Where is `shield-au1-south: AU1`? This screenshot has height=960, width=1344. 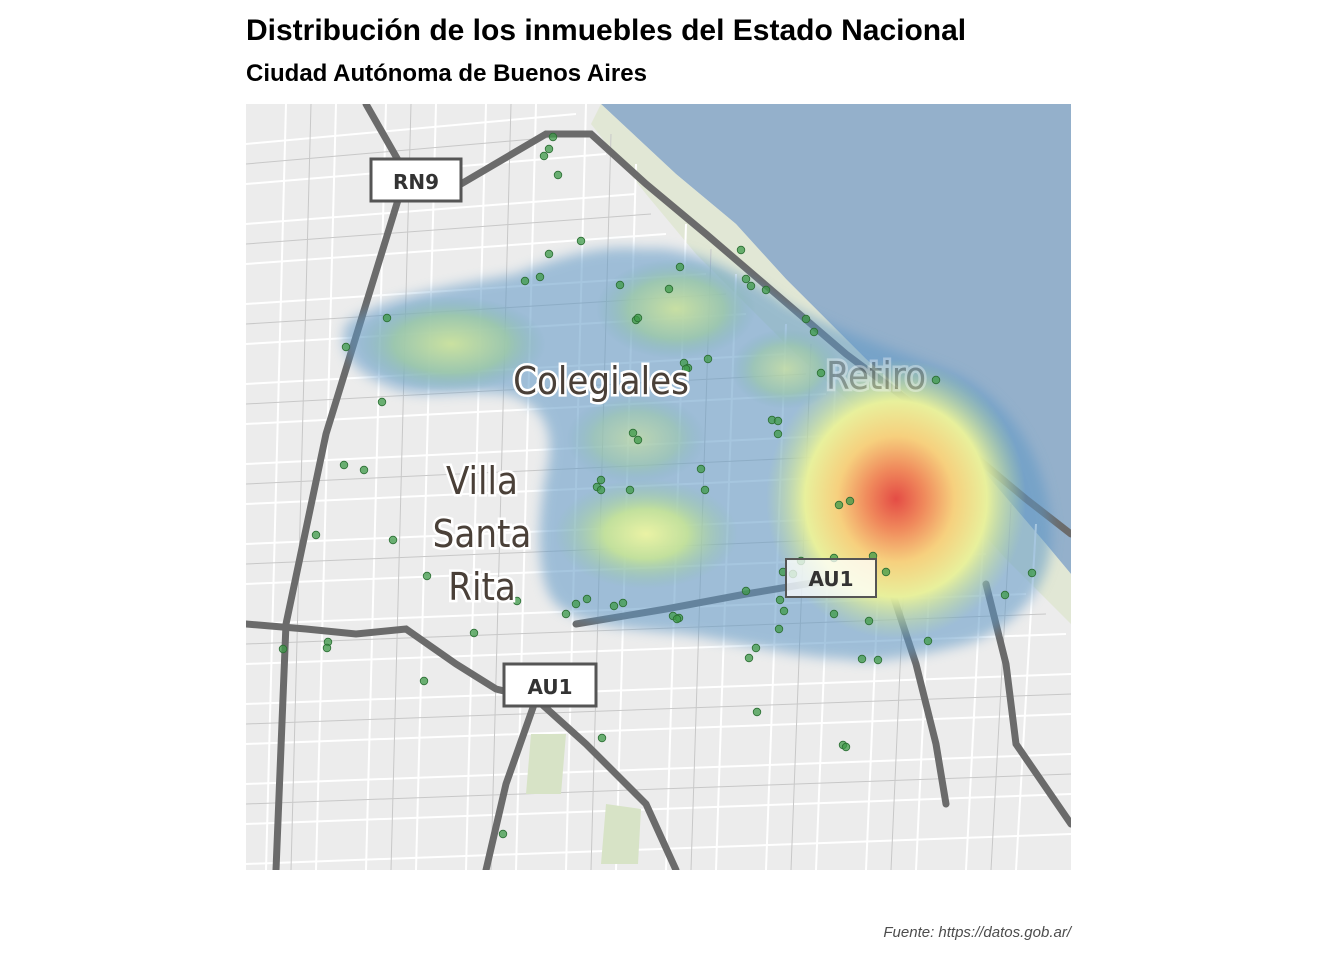 shield-au1-south: AU1 is located at coordinates (550, 685).